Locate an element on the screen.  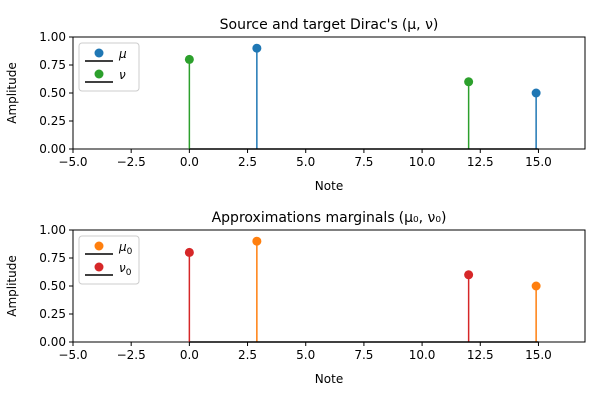
legend-label: μ0 is located at coordinates (125, 248).